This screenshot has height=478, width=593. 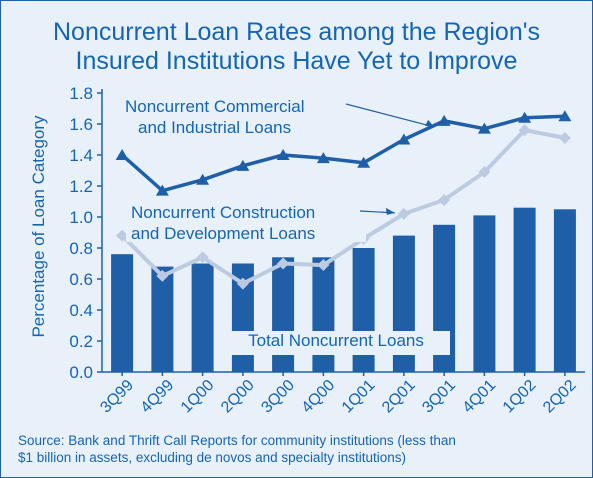 I want to click on line-commercial-industrial, so click(x=342, y=153).